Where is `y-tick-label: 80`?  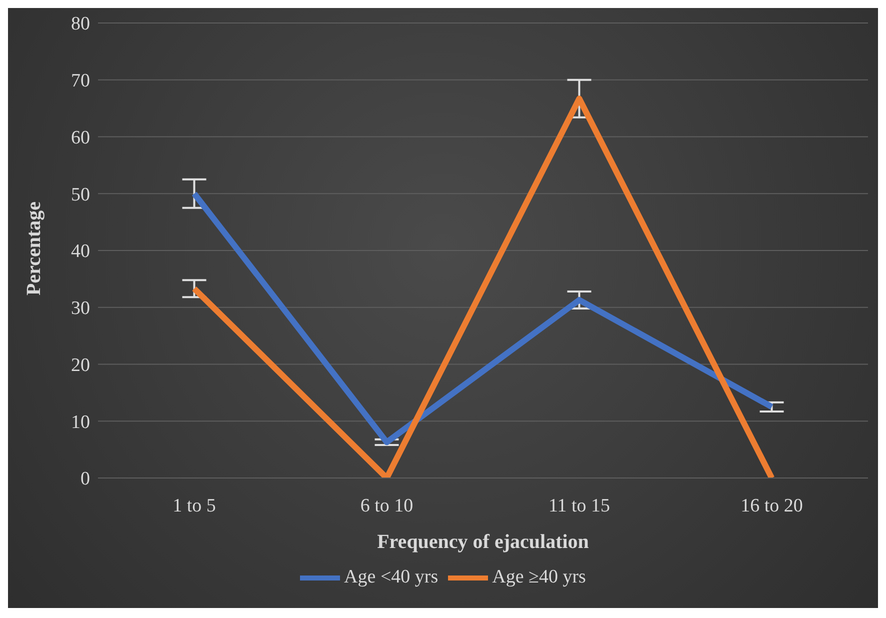
y-tick-label: 80 is located at coordinates (80, 24).